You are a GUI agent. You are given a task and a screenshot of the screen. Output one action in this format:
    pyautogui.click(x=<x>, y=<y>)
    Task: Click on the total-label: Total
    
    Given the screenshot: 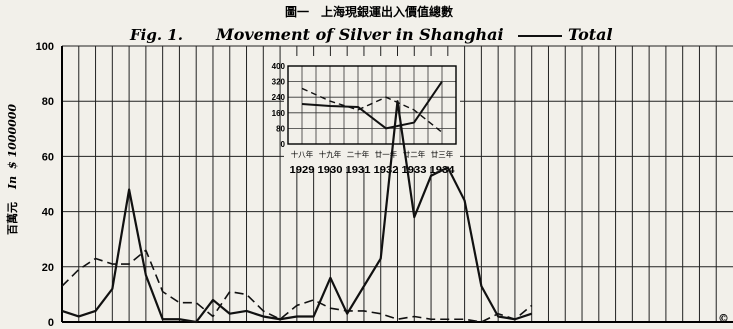 What is the action you would take?
    pyautogui.click(x=590, y=34)
    